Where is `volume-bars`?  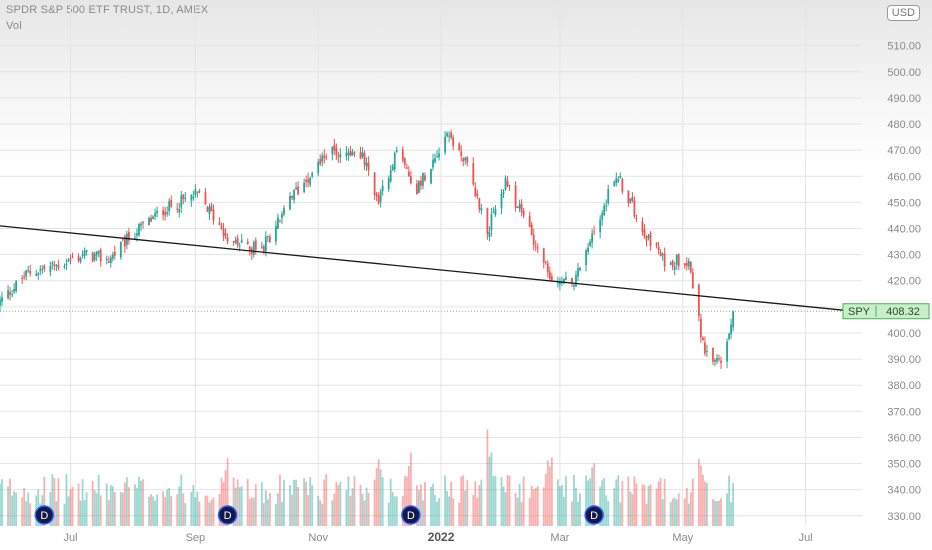
volume-bars is located at coordinates (367, 477).